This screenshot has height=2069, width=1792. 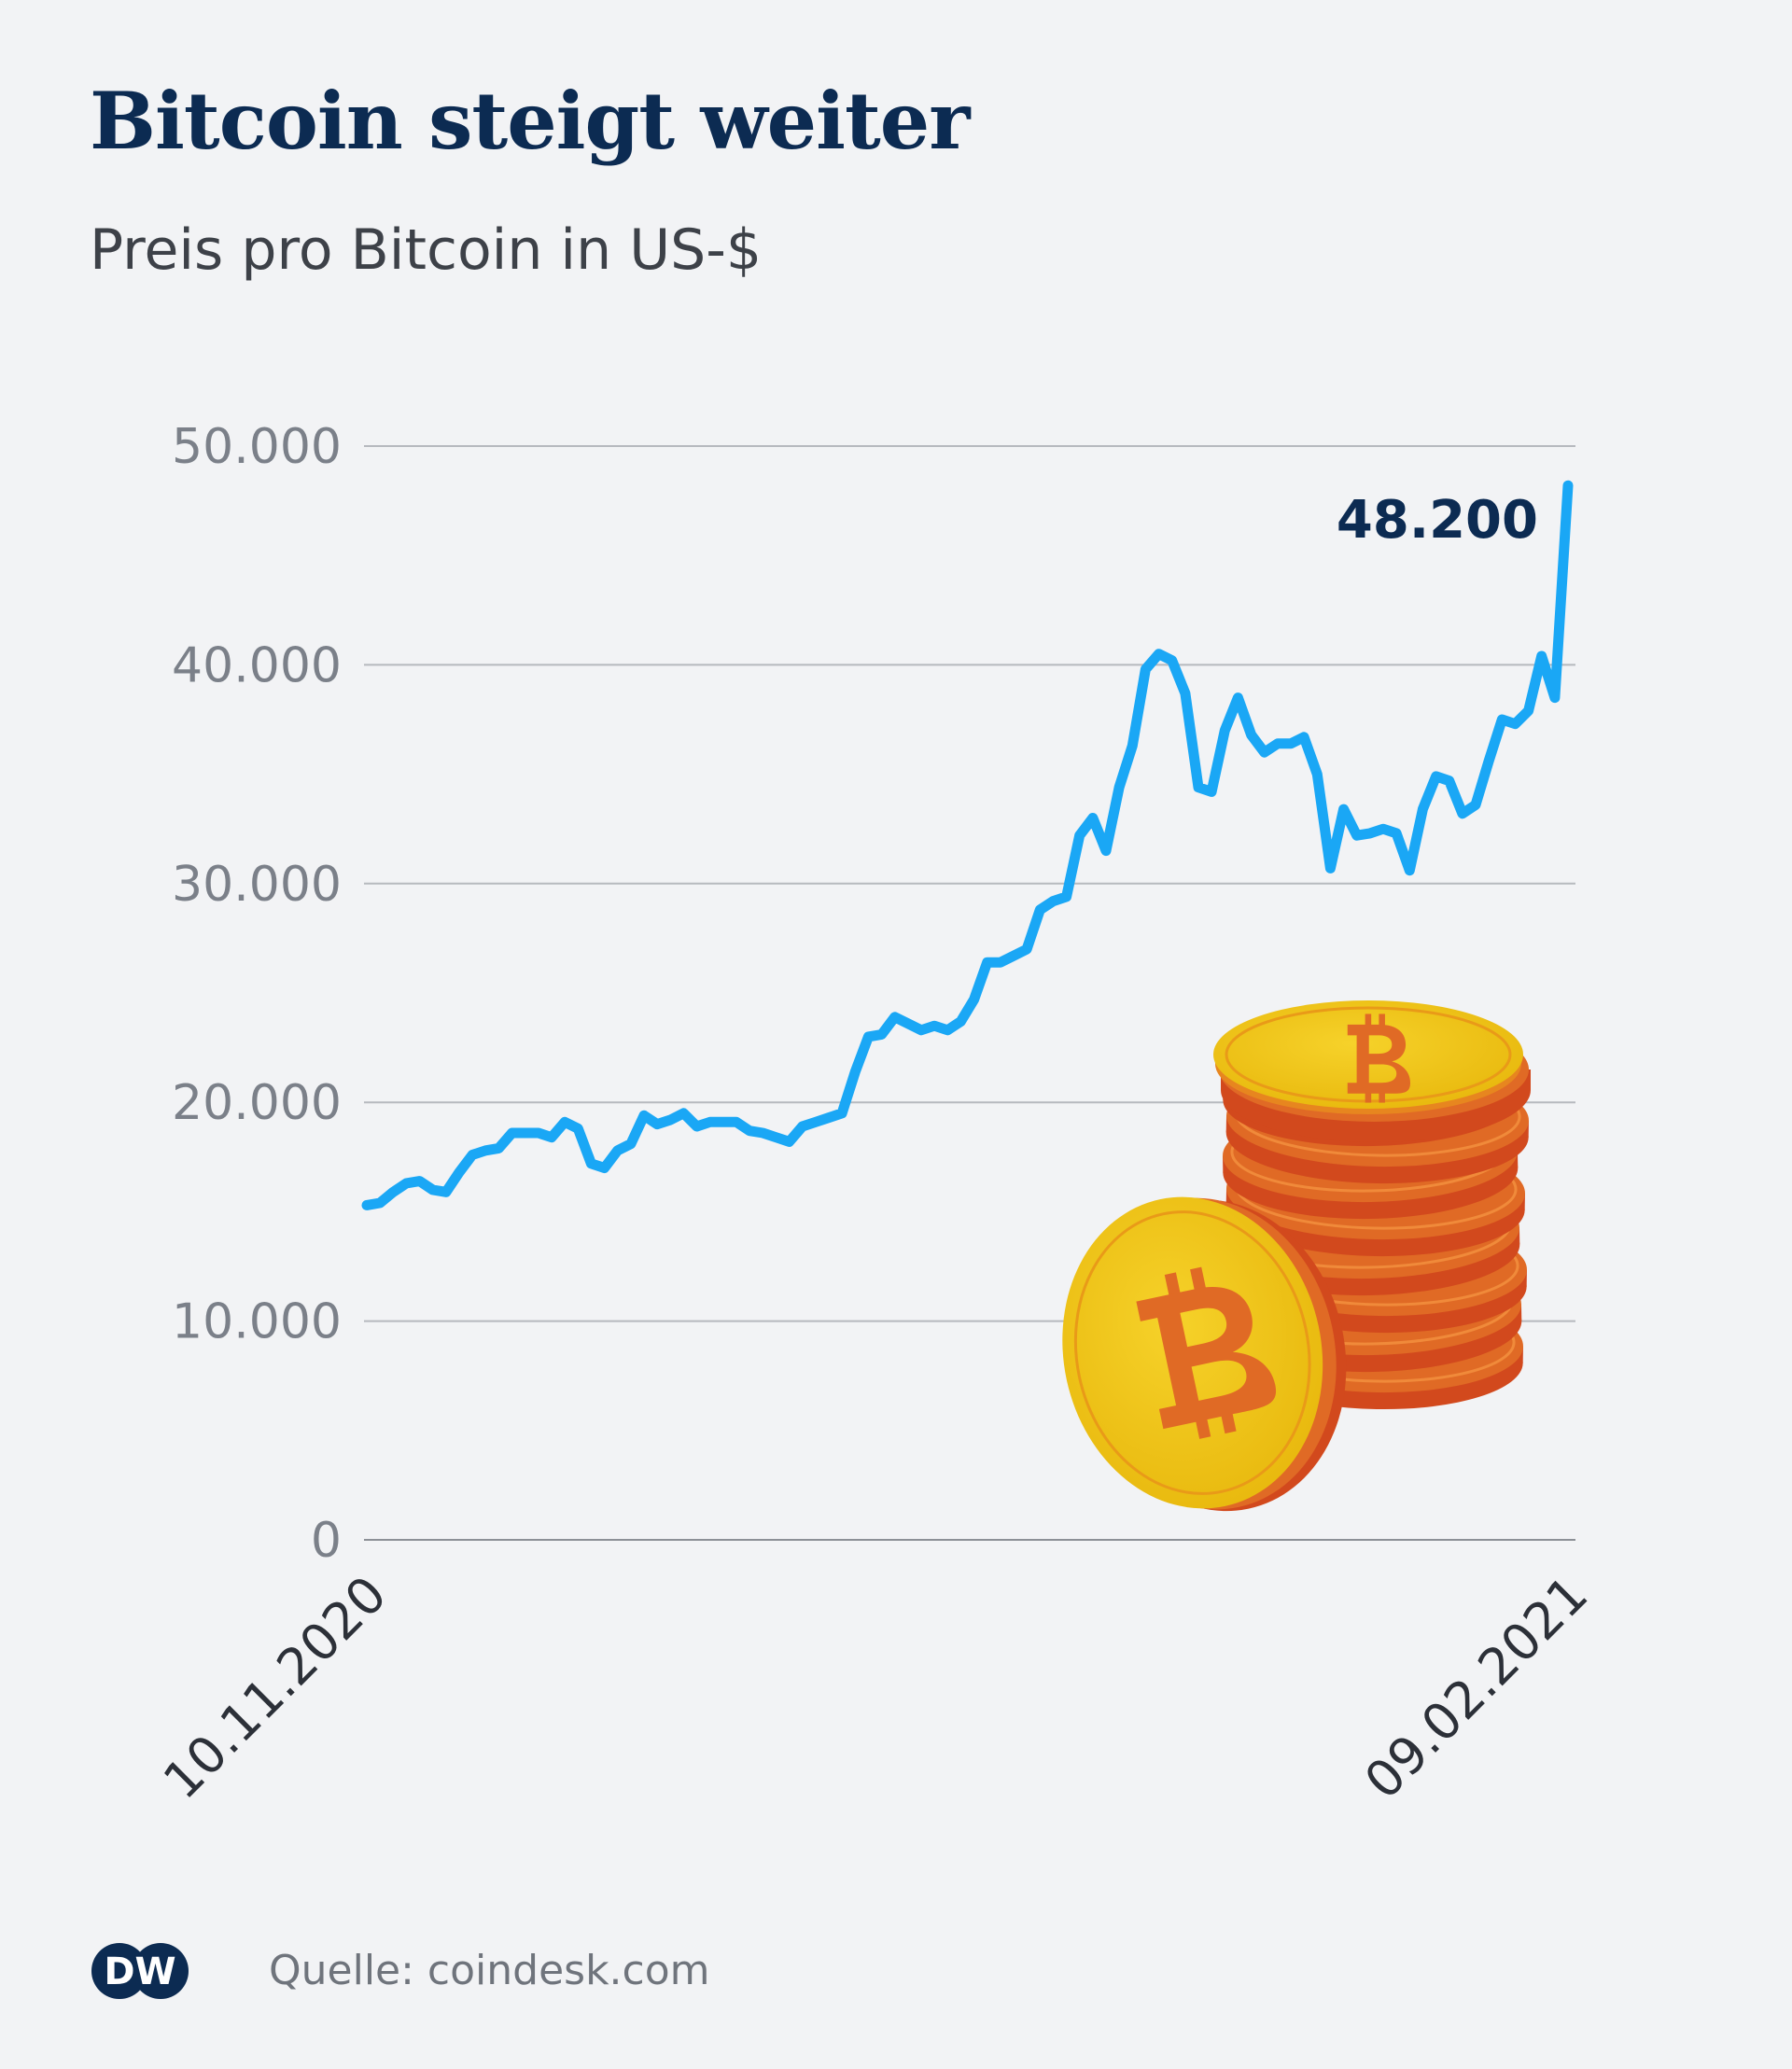 I want to click on last-value-label: 48.200, so click(x=1437, y=520).